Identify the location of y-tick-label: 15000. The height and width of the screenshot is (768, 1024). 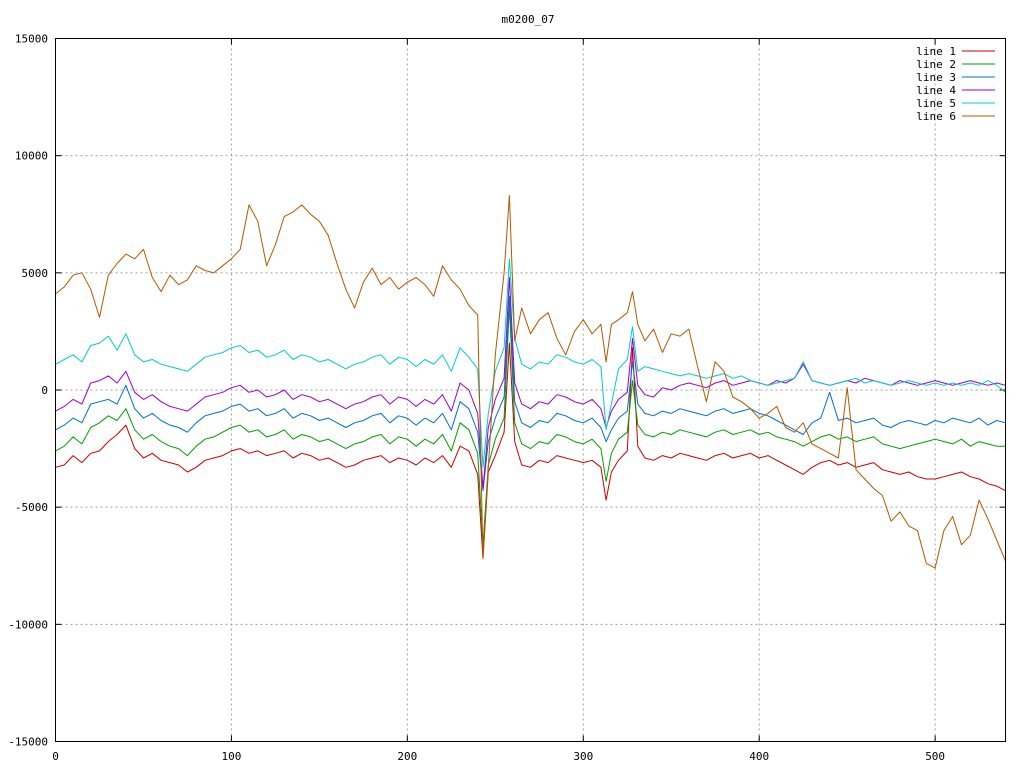
(31, 39).